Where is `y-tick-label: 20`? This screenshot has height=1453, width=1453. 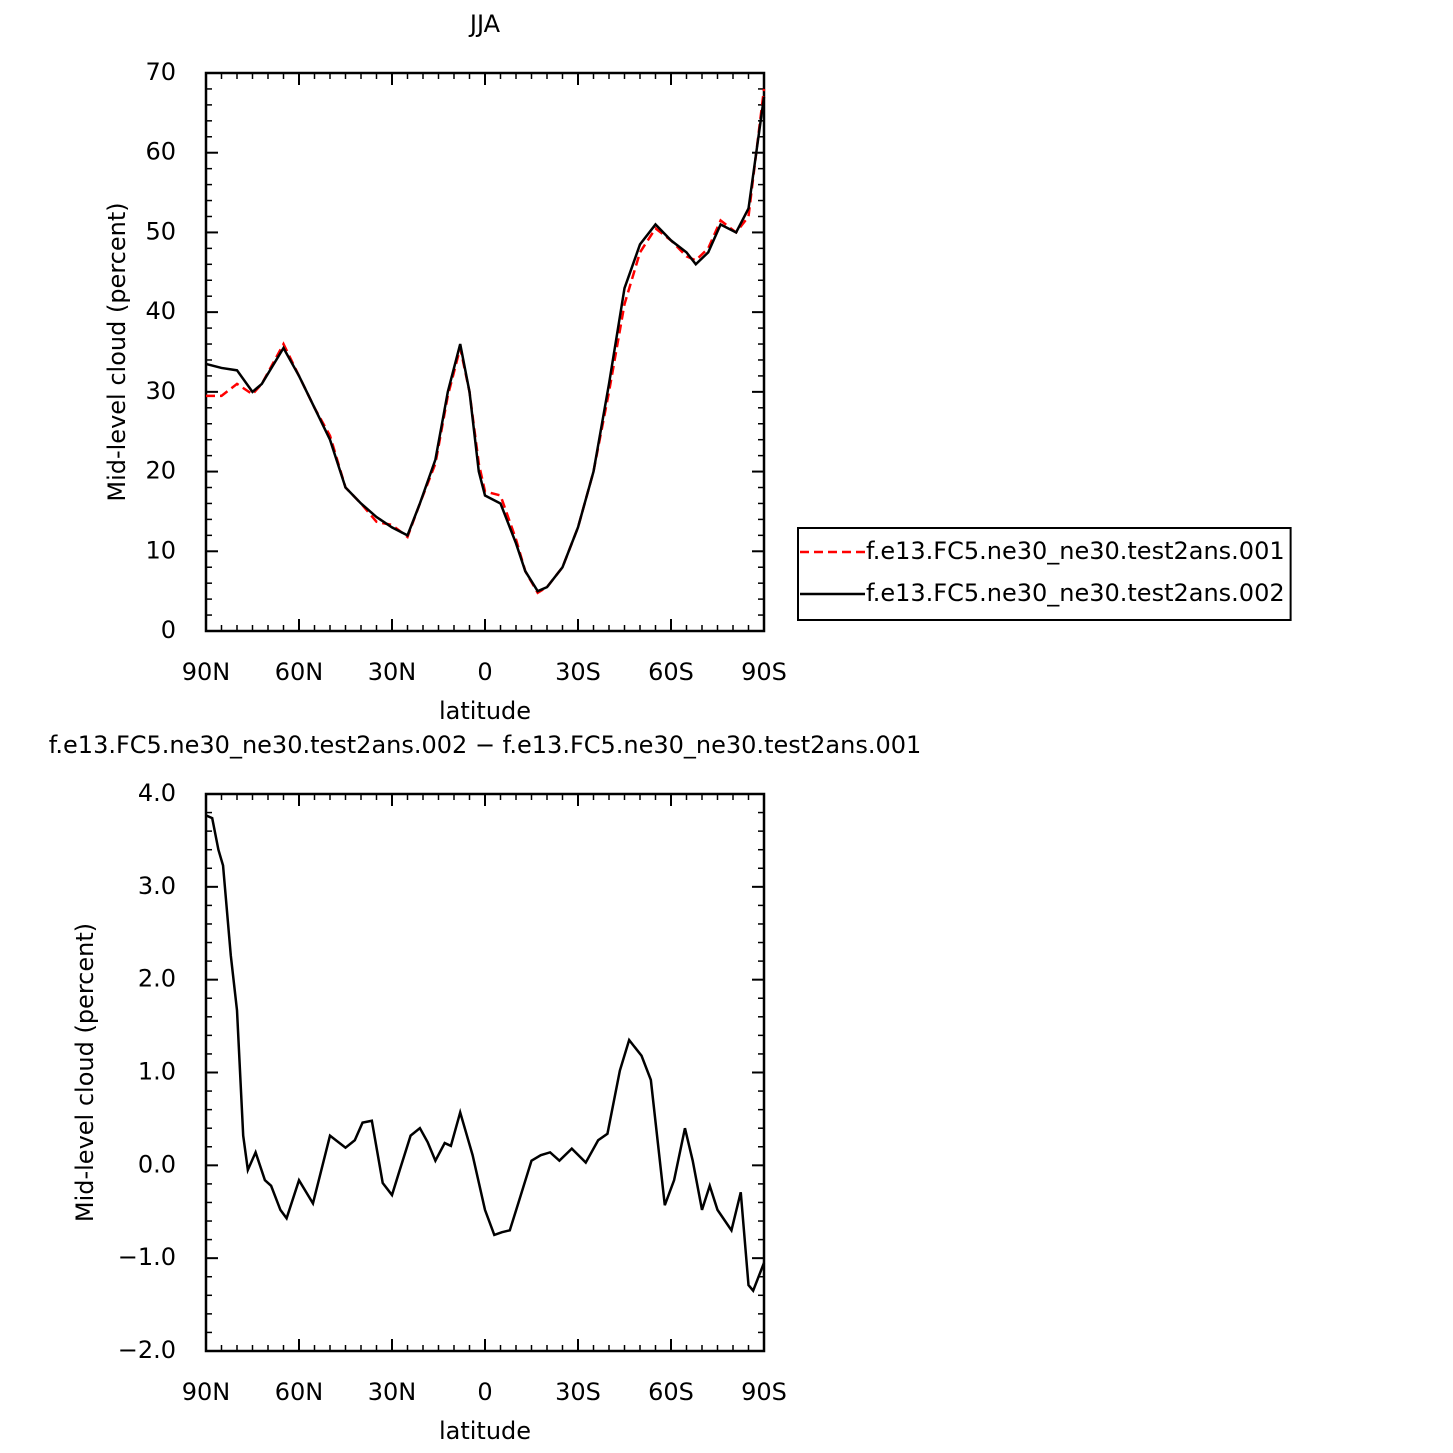 y-tick-label: 20 is located at coordinates (160, 471).